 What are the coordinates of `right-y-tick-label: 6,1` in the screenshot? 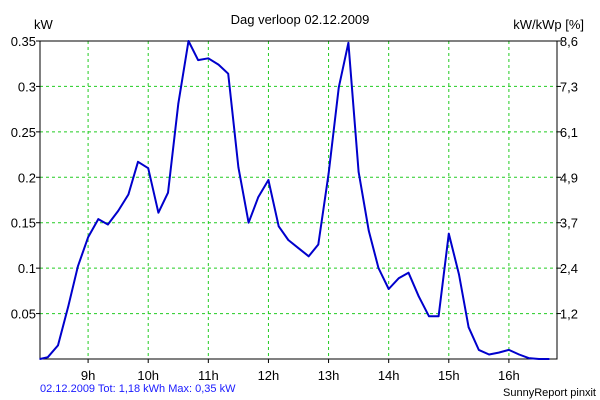 It's located at (569, 132).